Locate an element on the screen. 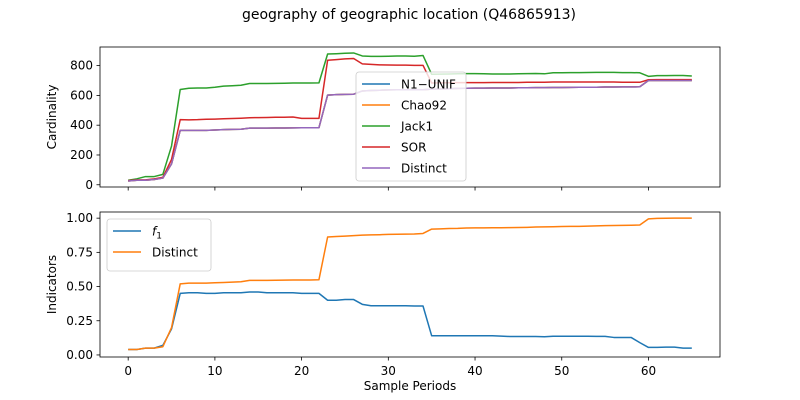 The height and width of the screenshot is (400, 800). legend-label-jack1: Jack1 is located at coordinates (416, 127).